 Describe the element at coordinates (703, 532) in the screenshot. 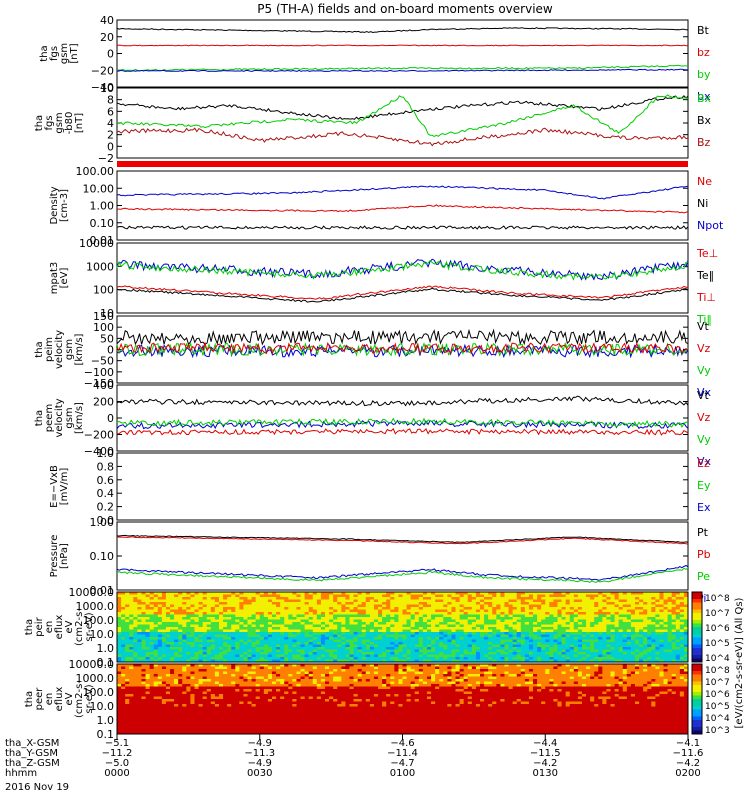

I see `legend-entry: Pt` at that location.